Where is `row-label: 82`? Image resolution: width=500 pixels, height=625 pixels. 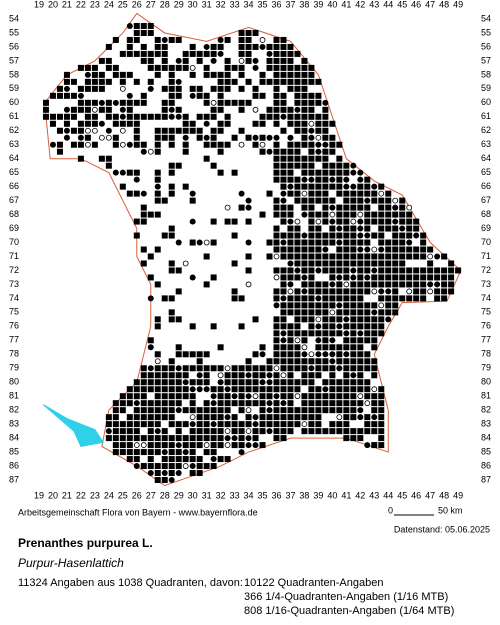 row-label: 82 is located at coordinates (14, 410).